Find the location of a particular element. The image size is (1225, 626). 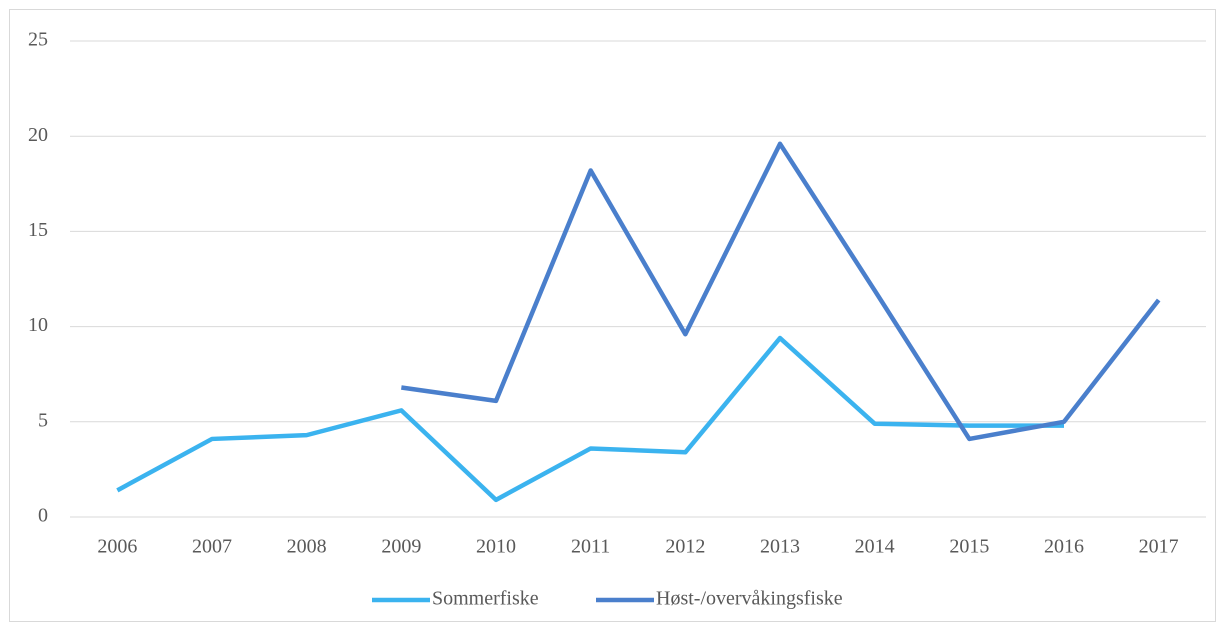

x-tick-label: 2015 is located at coordinates (969, 547).